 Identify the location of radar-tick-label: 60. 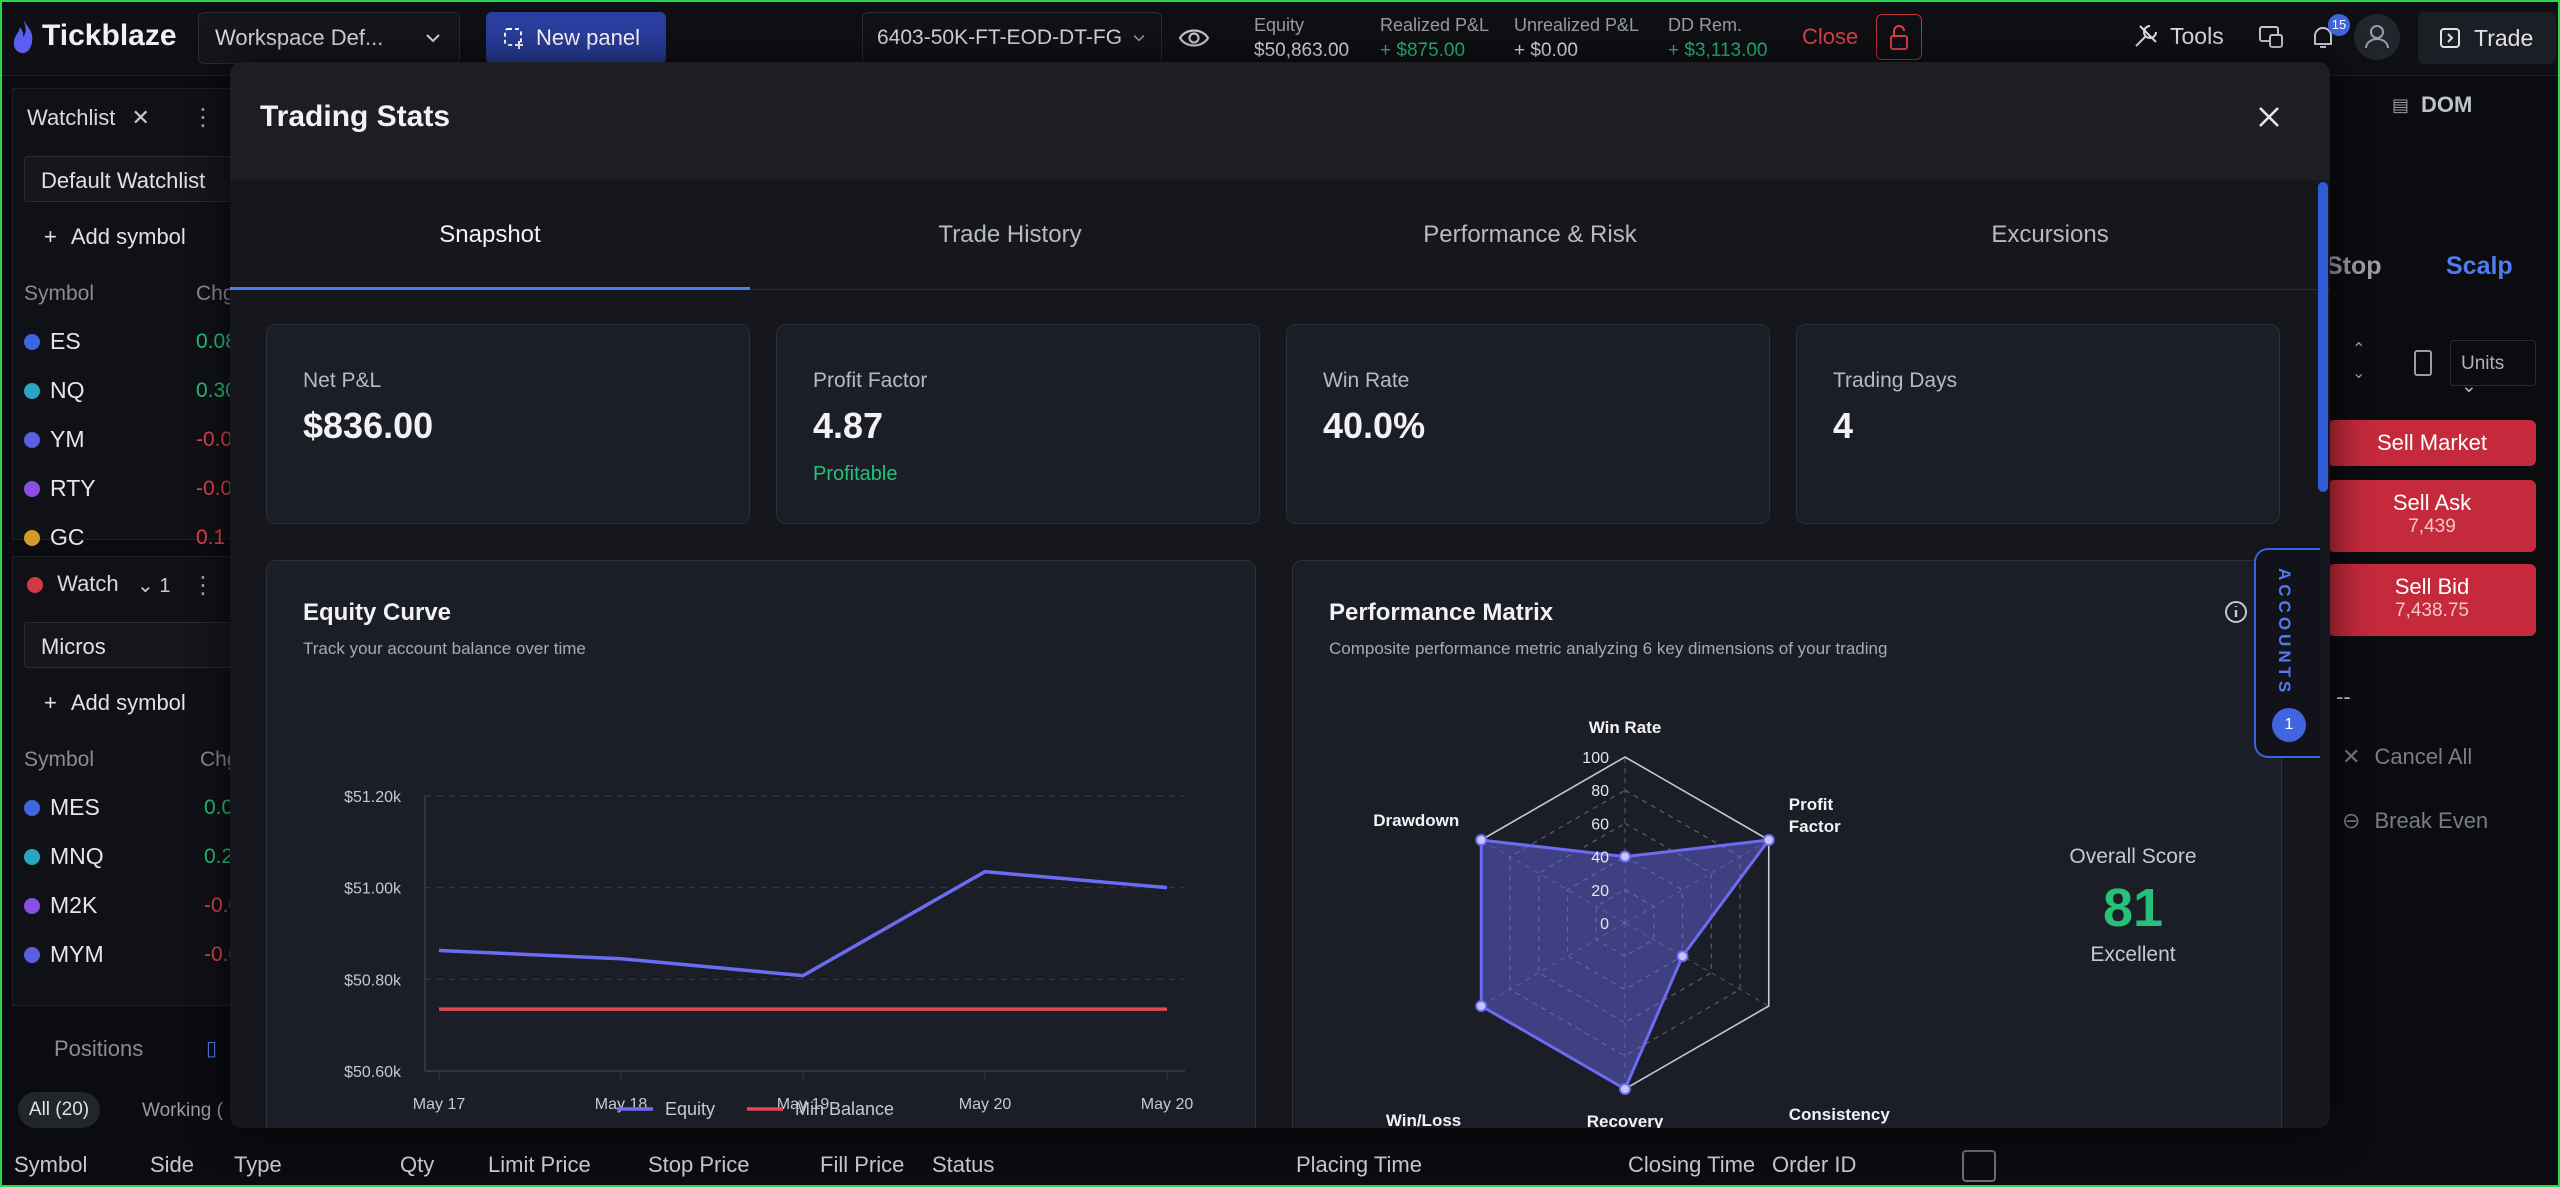
(1600, 824).